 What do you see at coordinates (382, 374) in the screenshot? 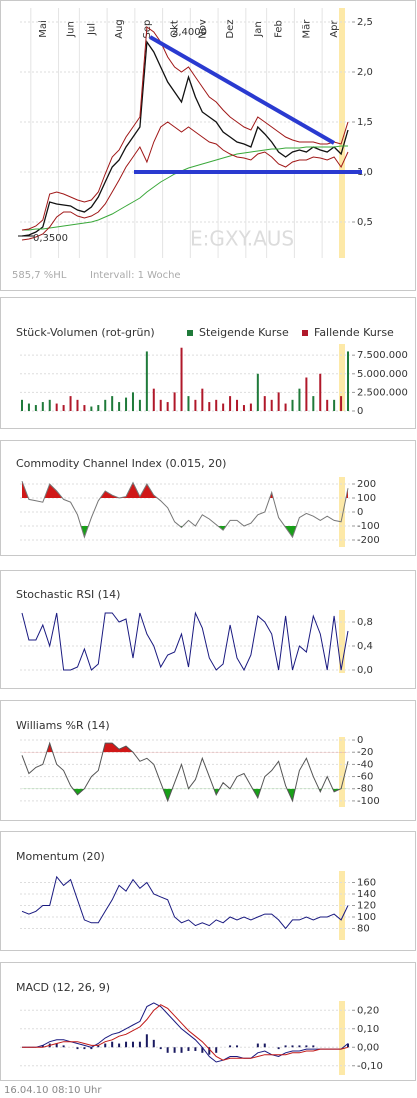
I see `y-tick-label: 5.000.000` at bounding box center [382, 374].